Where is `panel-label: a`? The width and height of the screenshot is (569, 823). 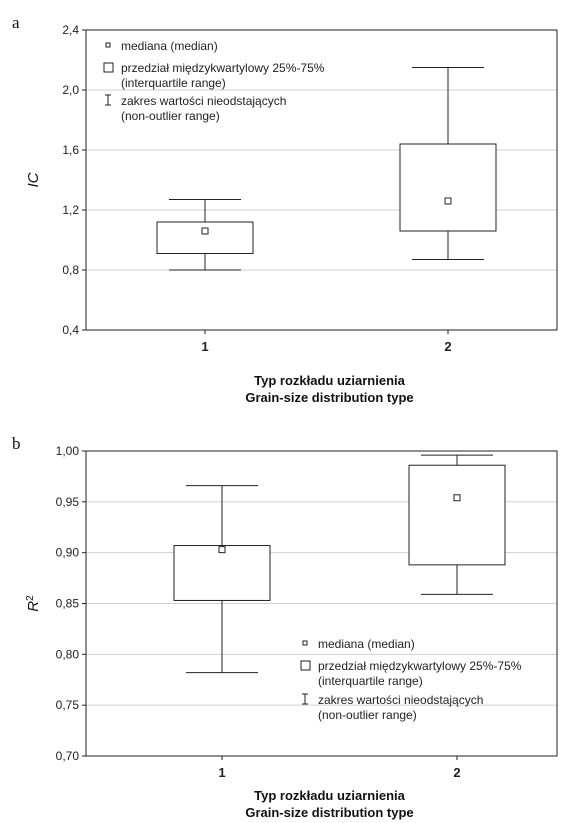 panel-label: a is located at coordinates (16, 22).